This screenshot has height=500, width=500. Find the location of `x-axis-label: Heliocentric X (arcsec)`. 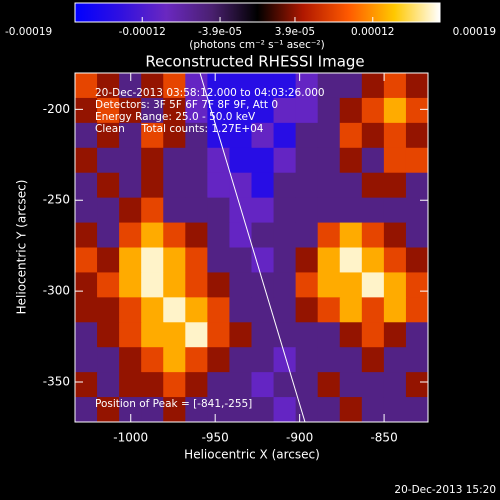

x-axis-label: Heliocentric X (arcsec) is located at coordinates (252, 455).